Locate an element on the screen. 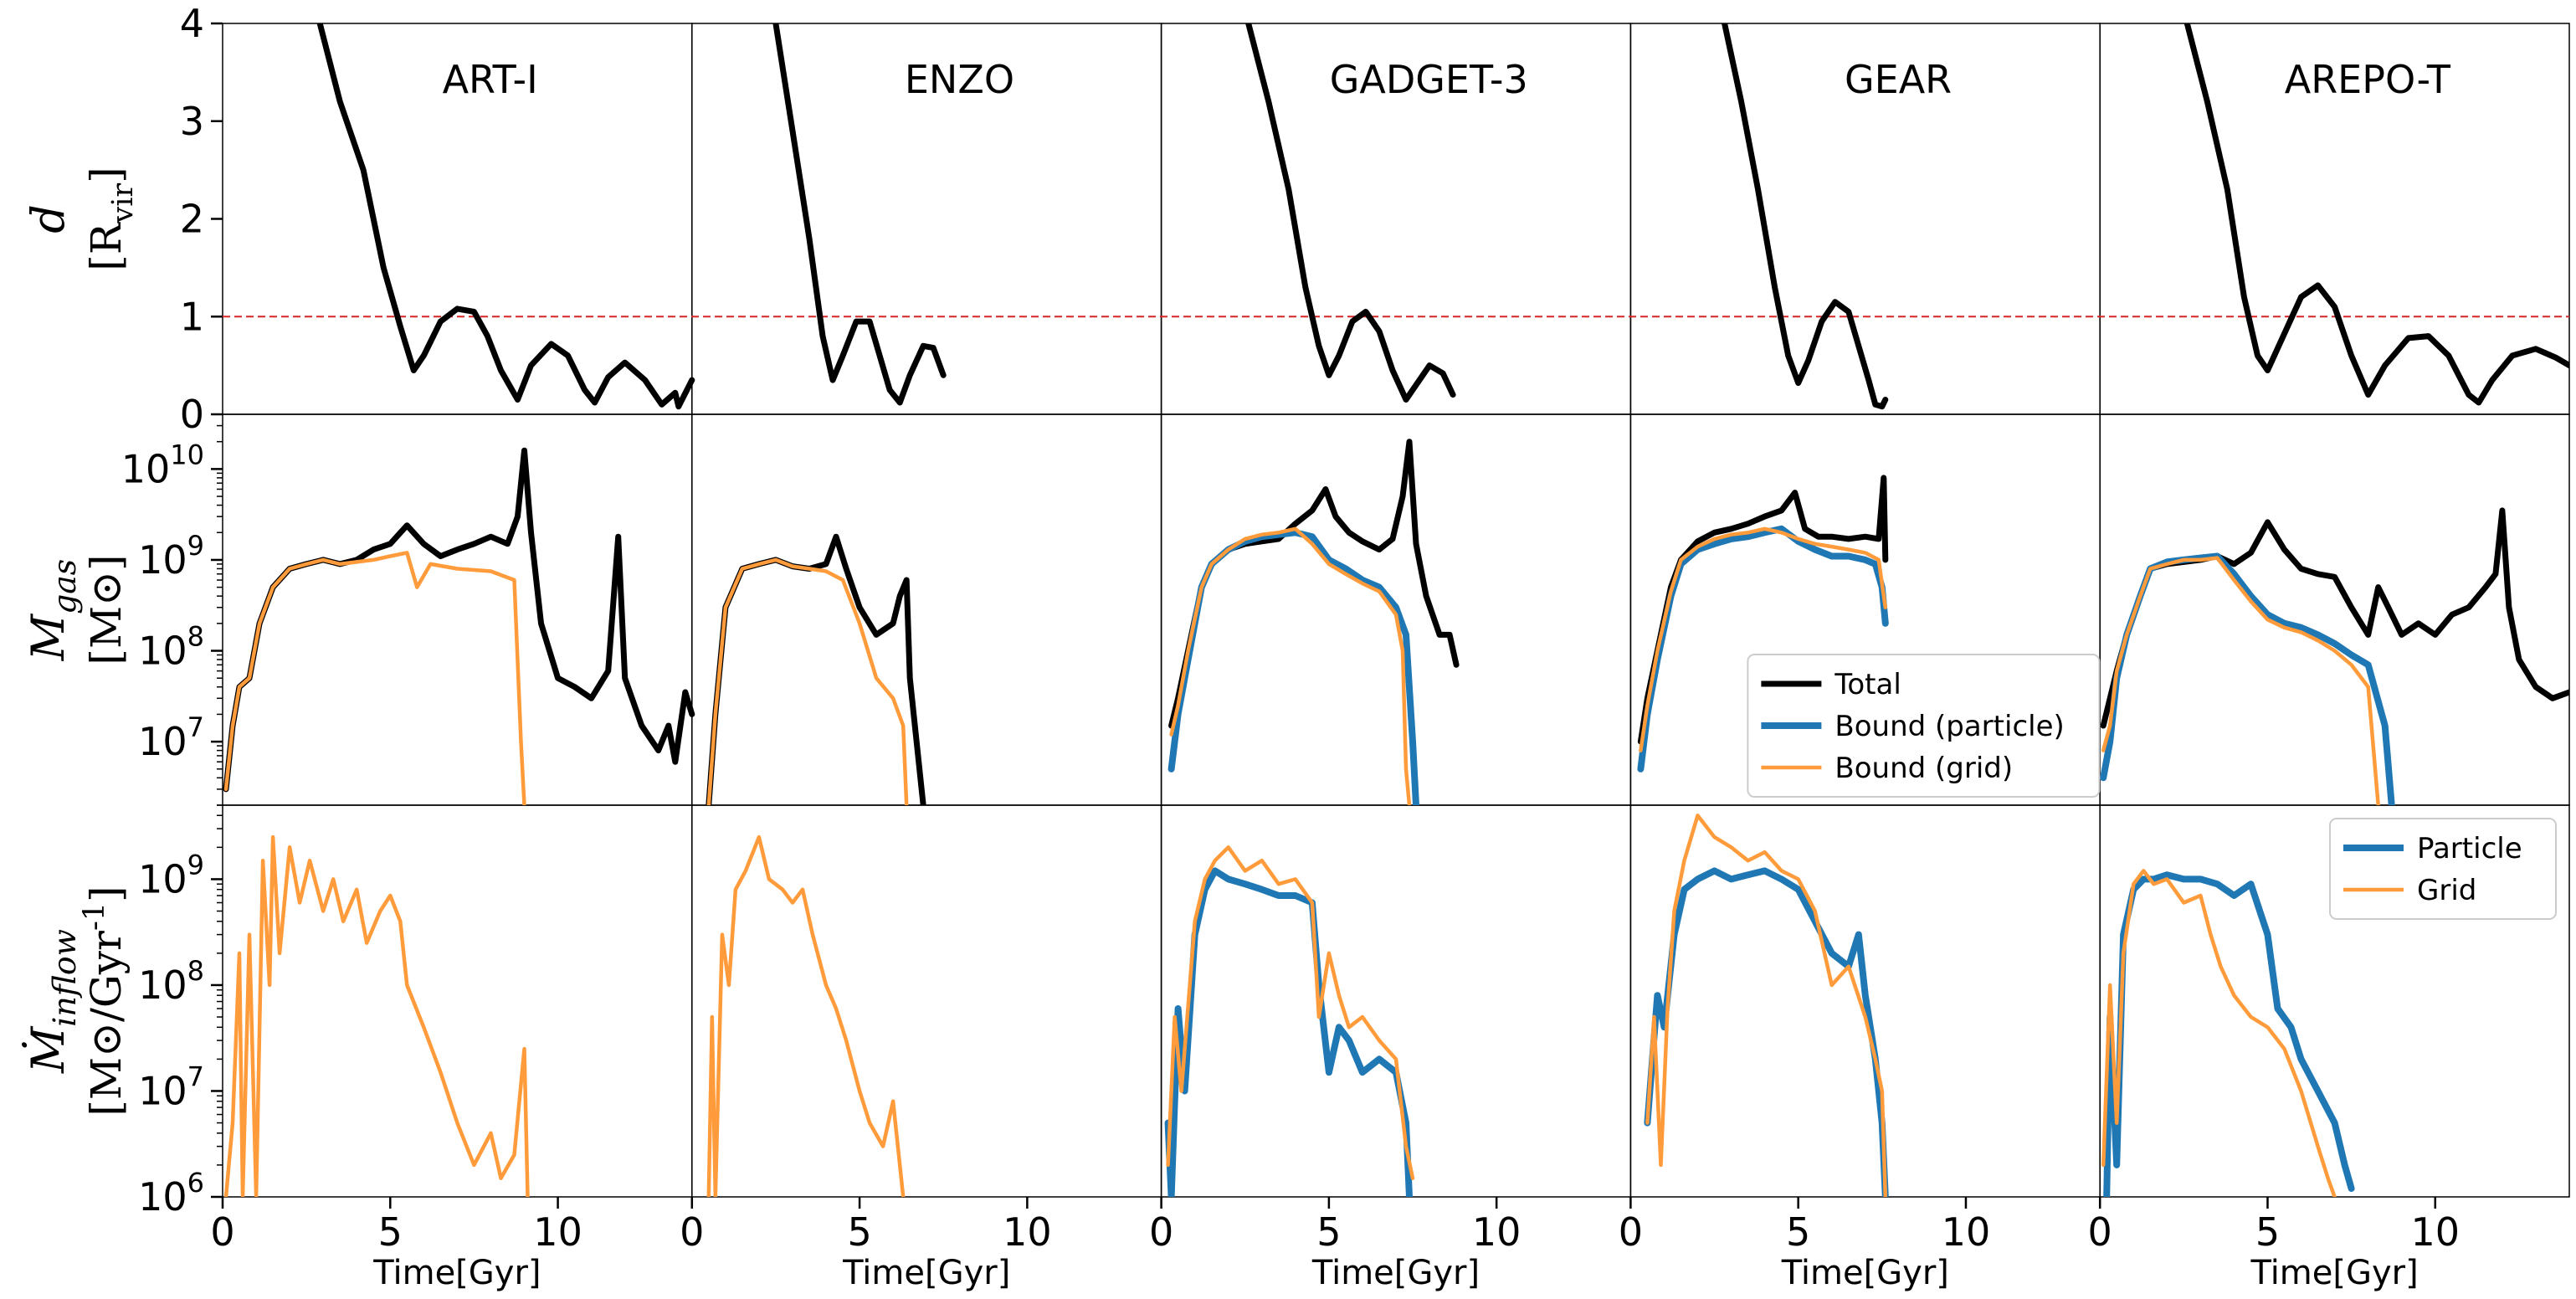 The width and height of the screenshot is (2576, 1299). ytick-label-d-0: 0 is located at coordinates (192, 415).